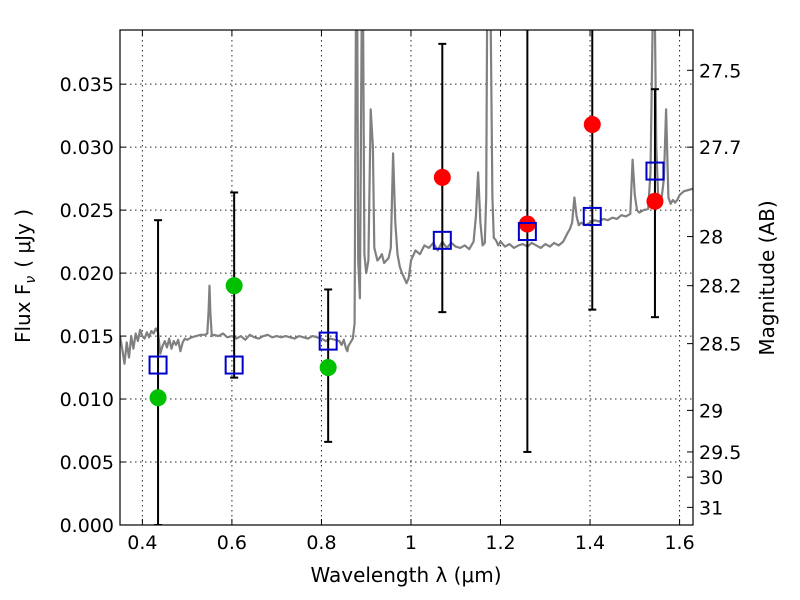 Image resolution: width=800 pixels, height=600 pixels. I want to click on x-tick-label: 1.4, so click(590, 543).